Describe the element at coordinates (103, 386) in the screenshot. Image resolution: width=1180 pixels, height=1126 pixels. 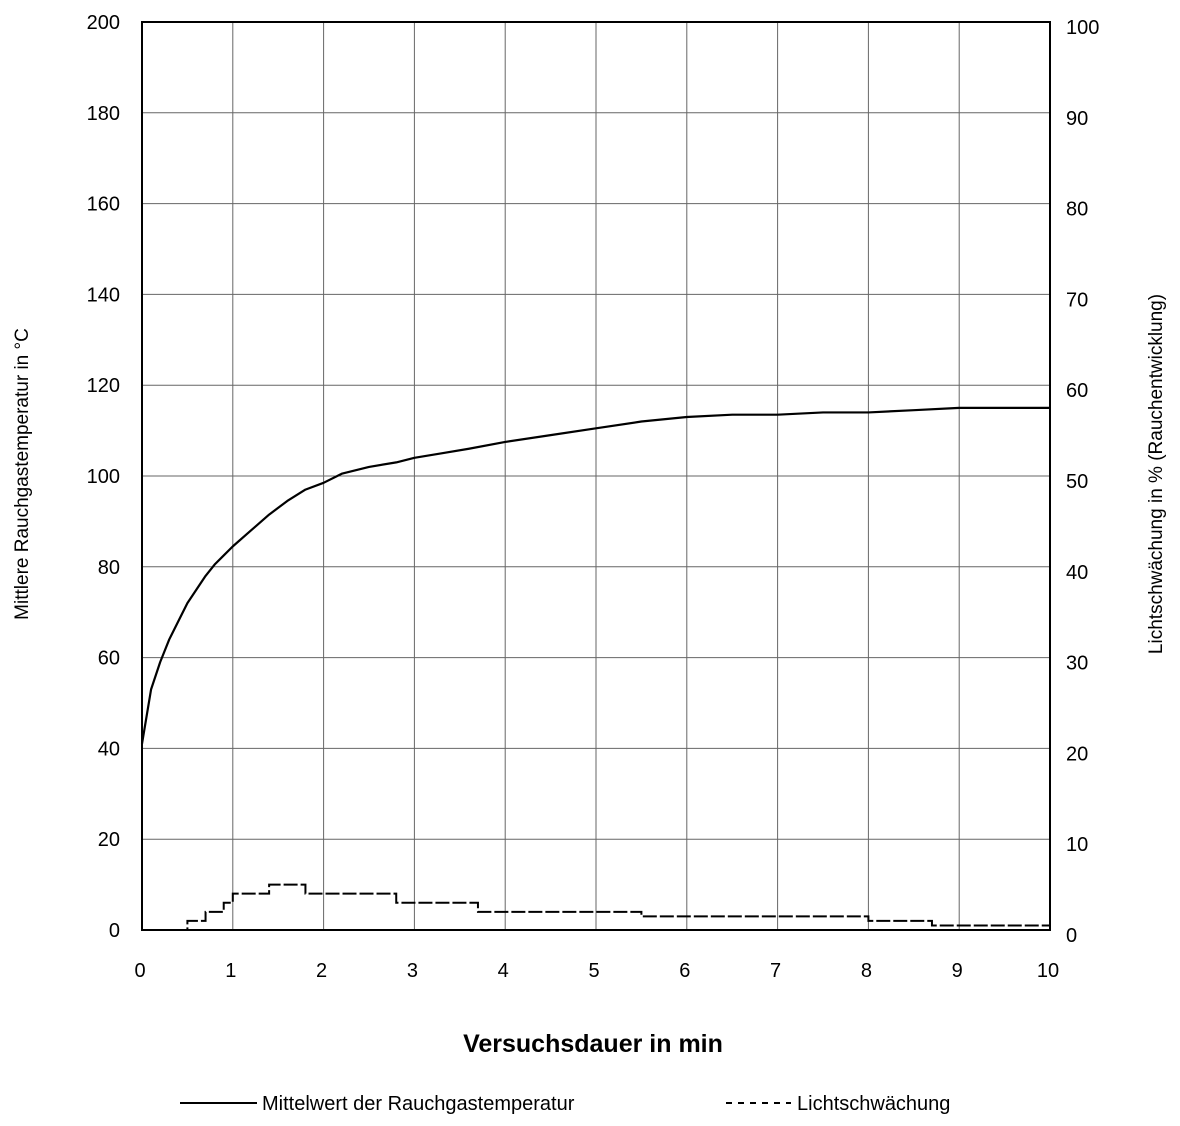
I see `y-left-tick-label: 120` at that location.